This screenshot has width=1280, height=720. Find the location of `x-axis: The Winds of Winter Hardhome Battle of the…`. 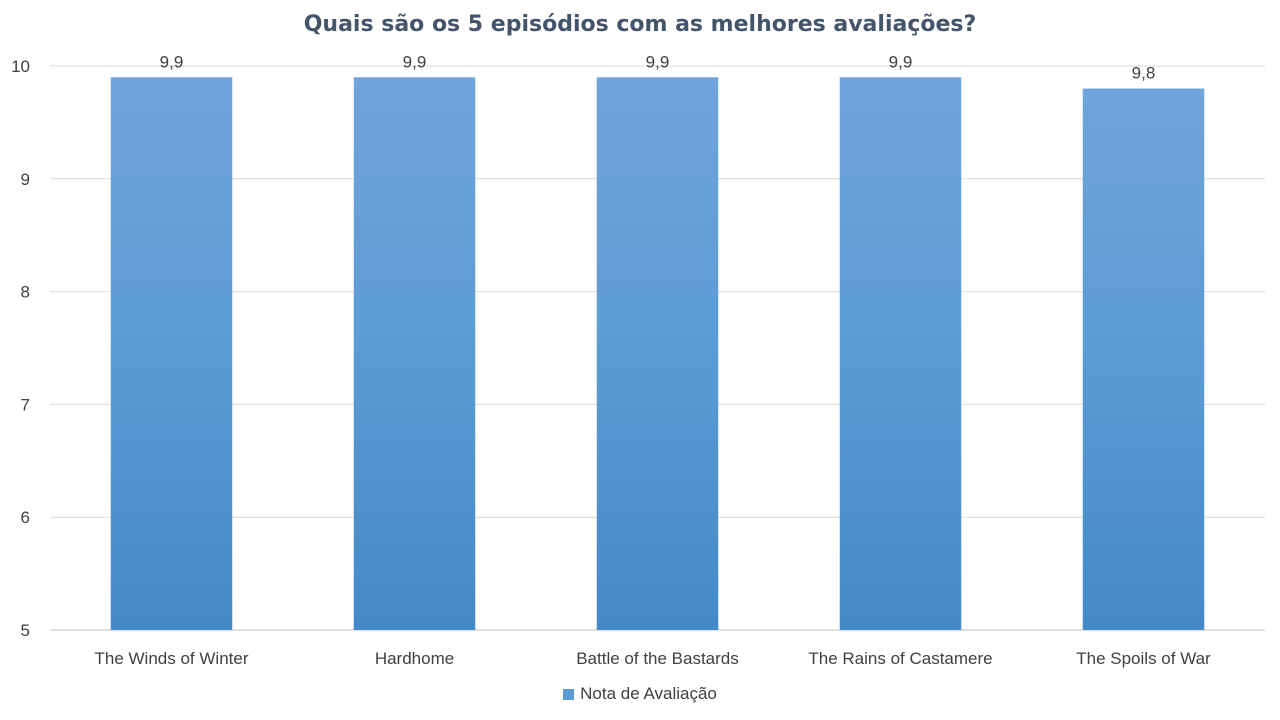

x-axis: The Winds of Winter Hardhome Battle of the… is located at coordinates (653, 658).